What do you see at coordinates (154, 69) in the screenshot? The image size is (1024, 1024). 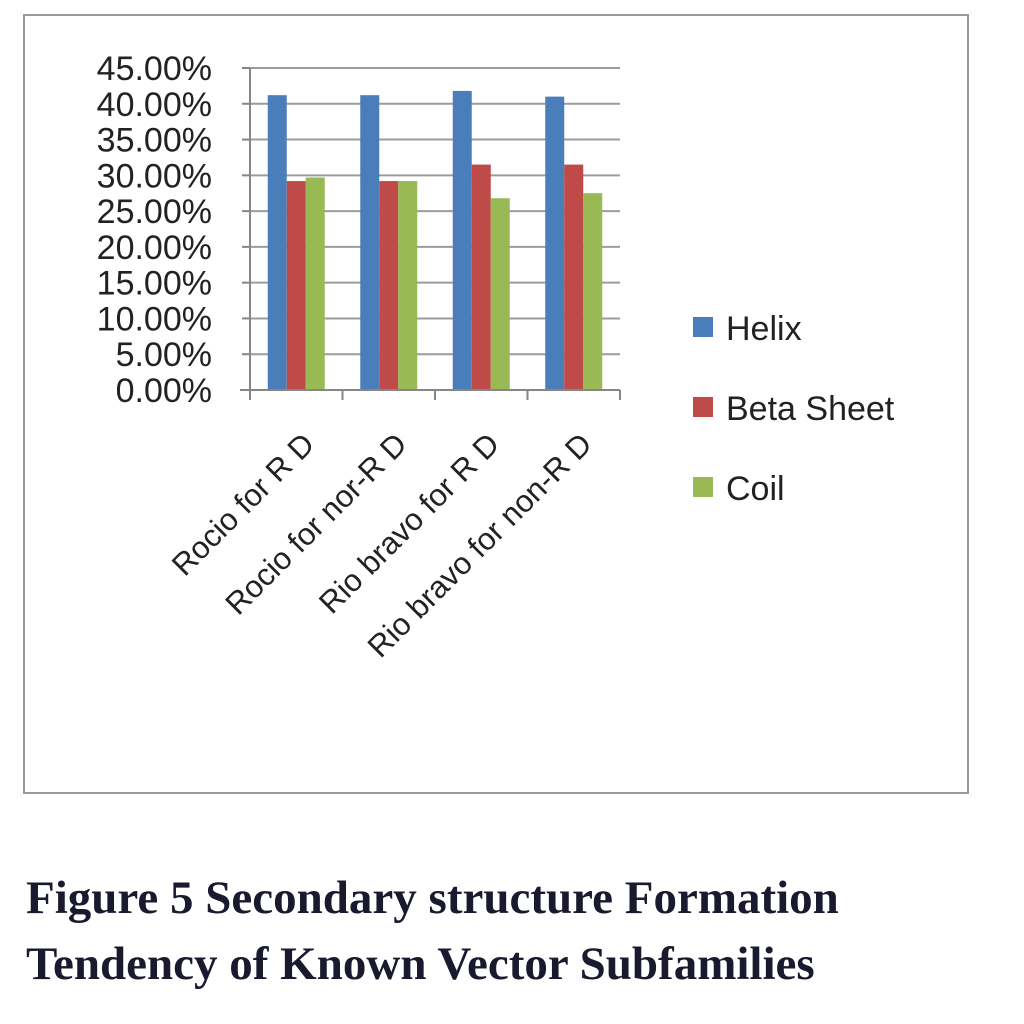 I see `y-tick-label: 45.00%` at bounding box center [154, 69].